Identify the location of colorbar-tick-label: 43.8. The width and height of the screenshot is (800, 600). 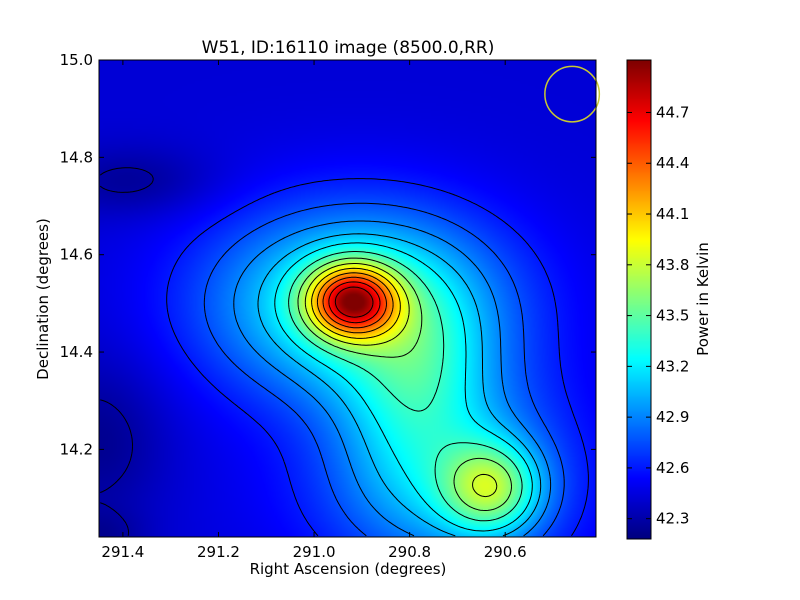
(672, 265).